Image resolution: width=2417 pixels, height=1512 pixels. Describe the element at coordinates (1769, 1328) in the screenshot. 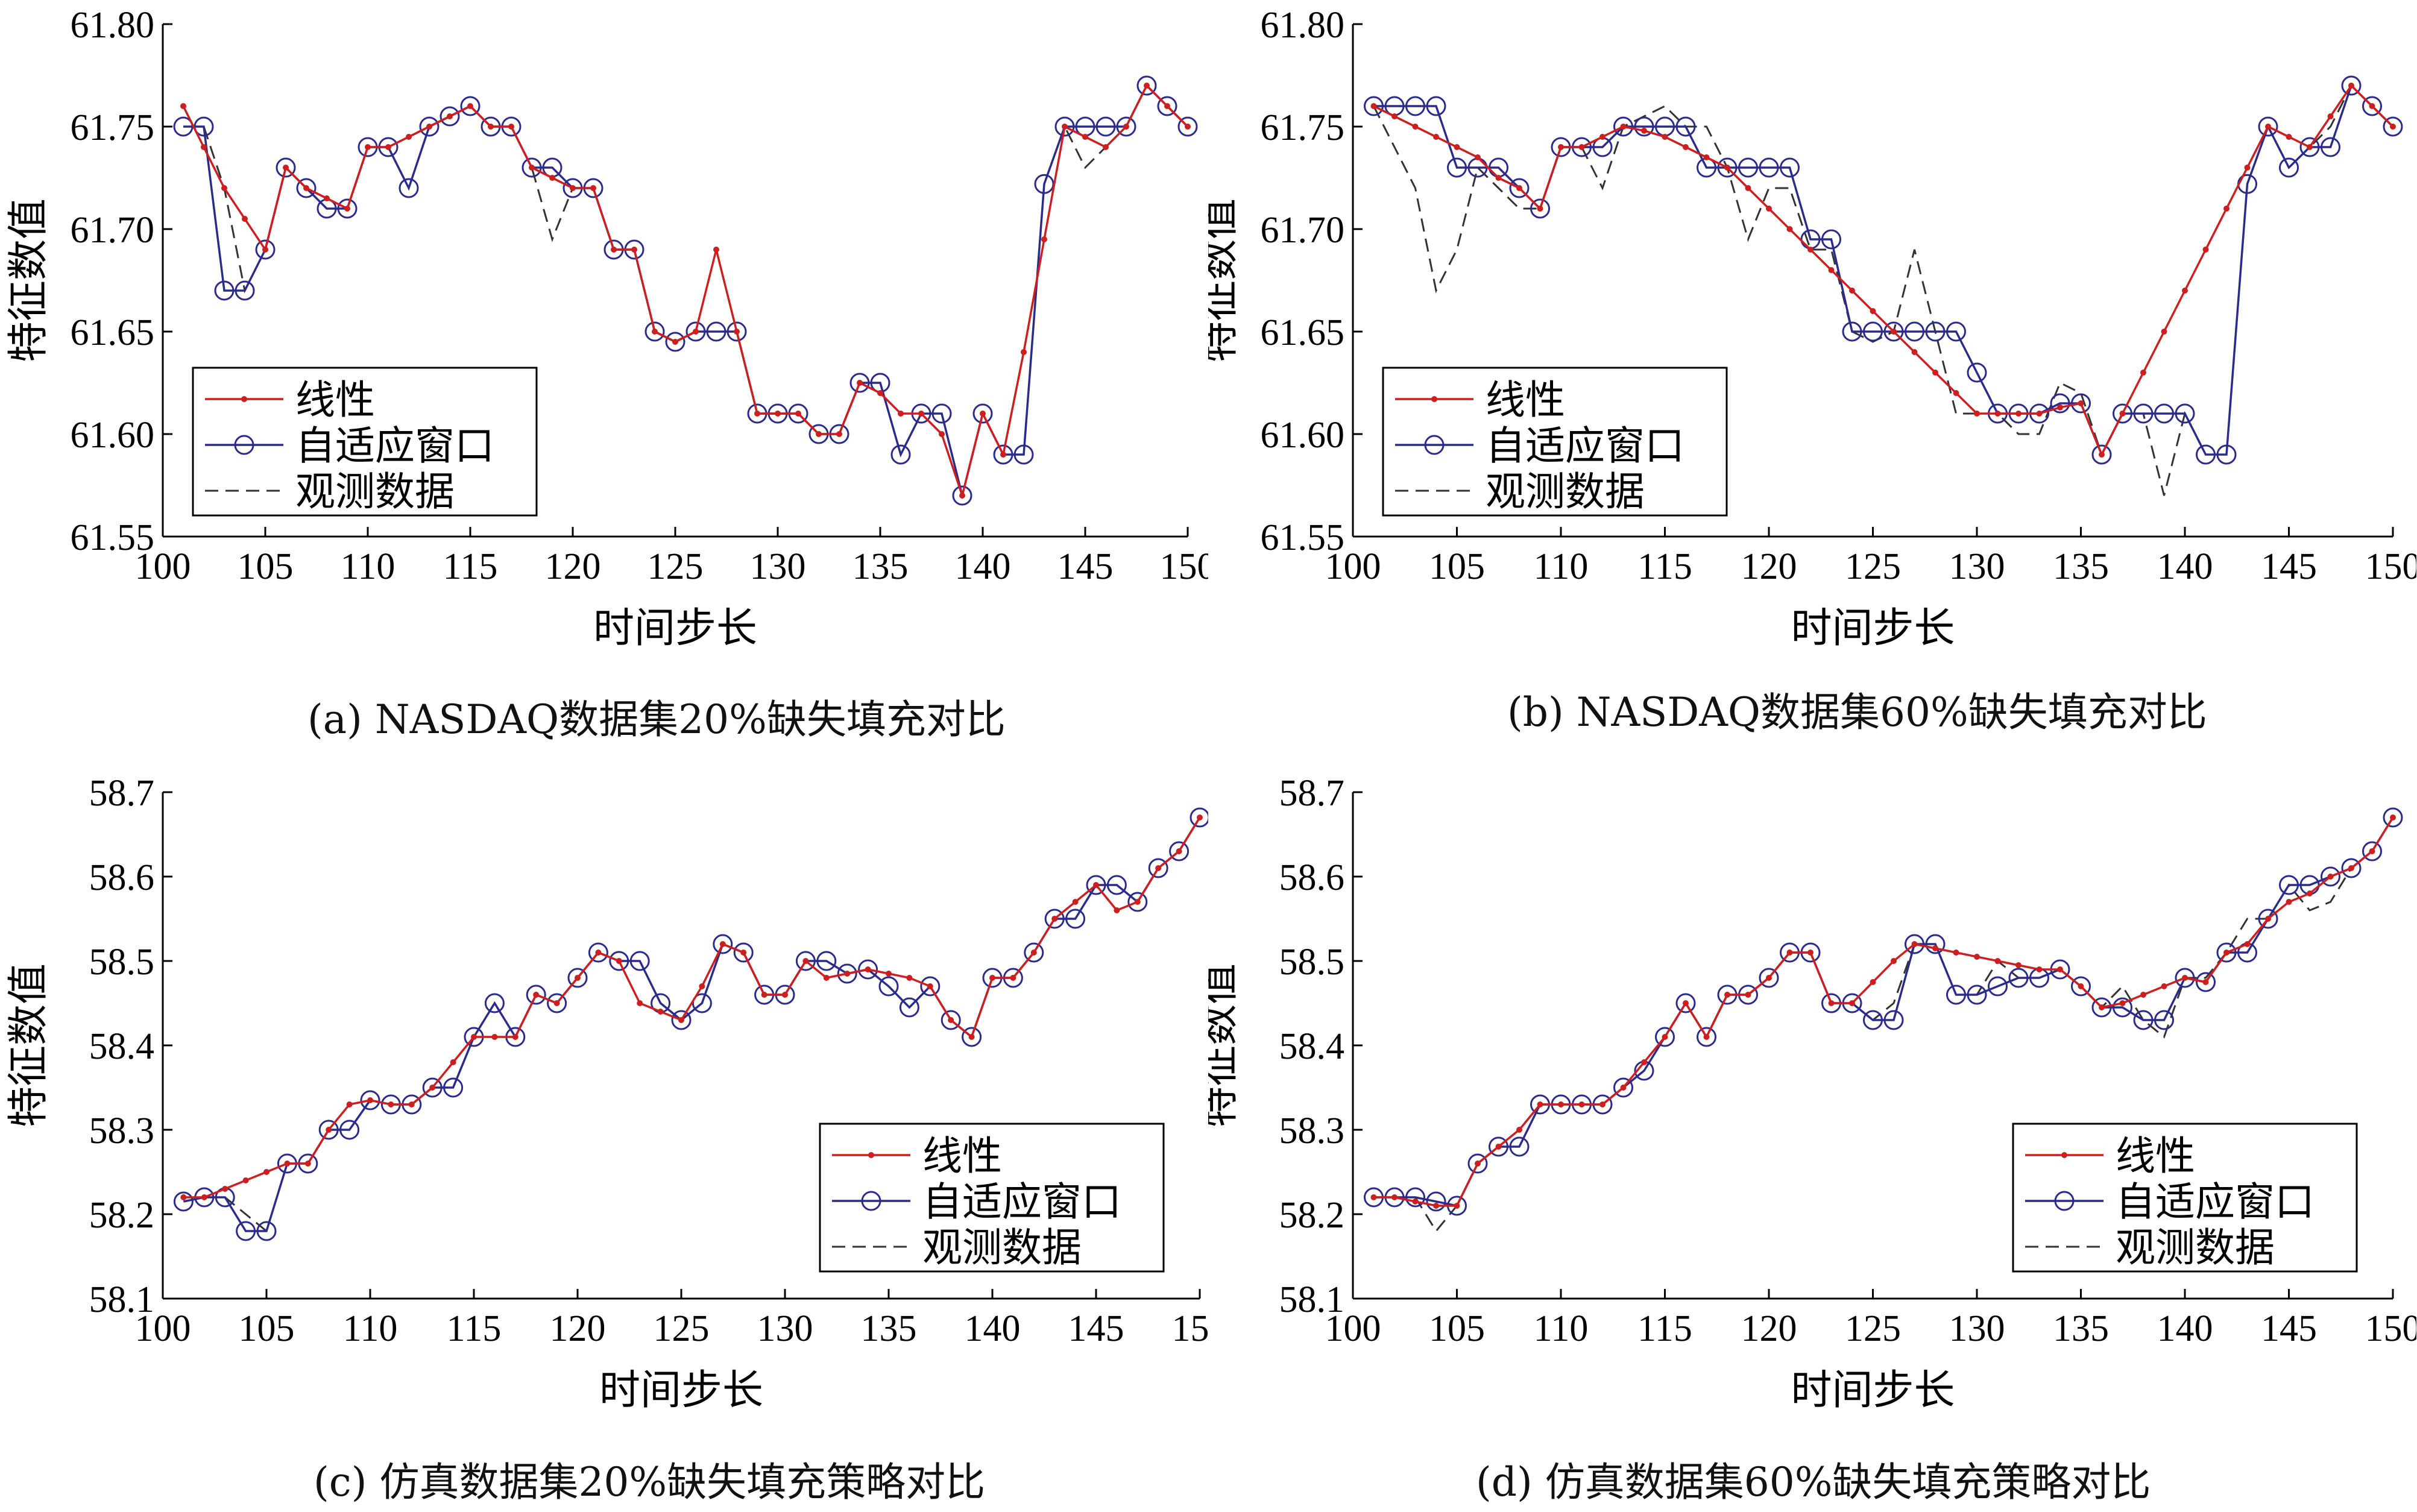

I see `x-tick-label: 120` at that location.